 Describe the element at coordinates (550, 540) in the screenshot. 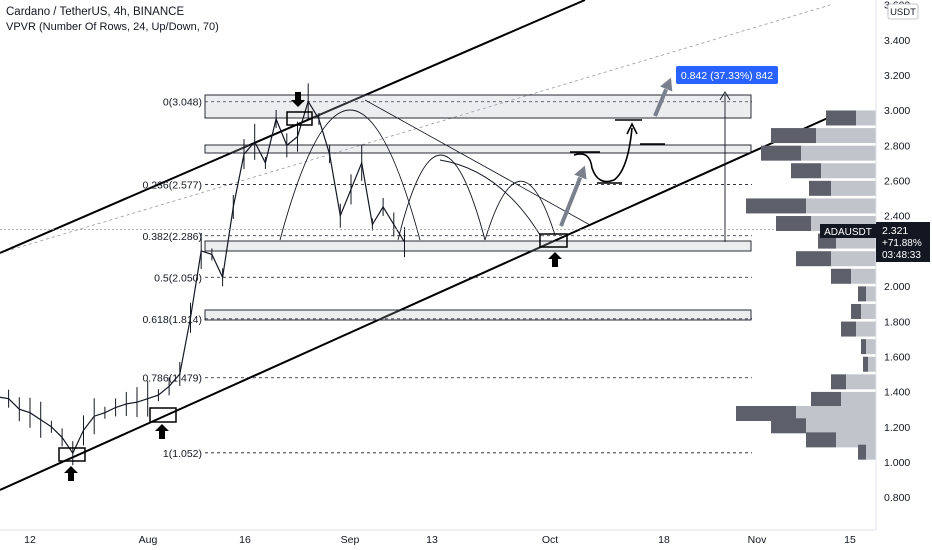

I see `time-tick: Oct` at that location.